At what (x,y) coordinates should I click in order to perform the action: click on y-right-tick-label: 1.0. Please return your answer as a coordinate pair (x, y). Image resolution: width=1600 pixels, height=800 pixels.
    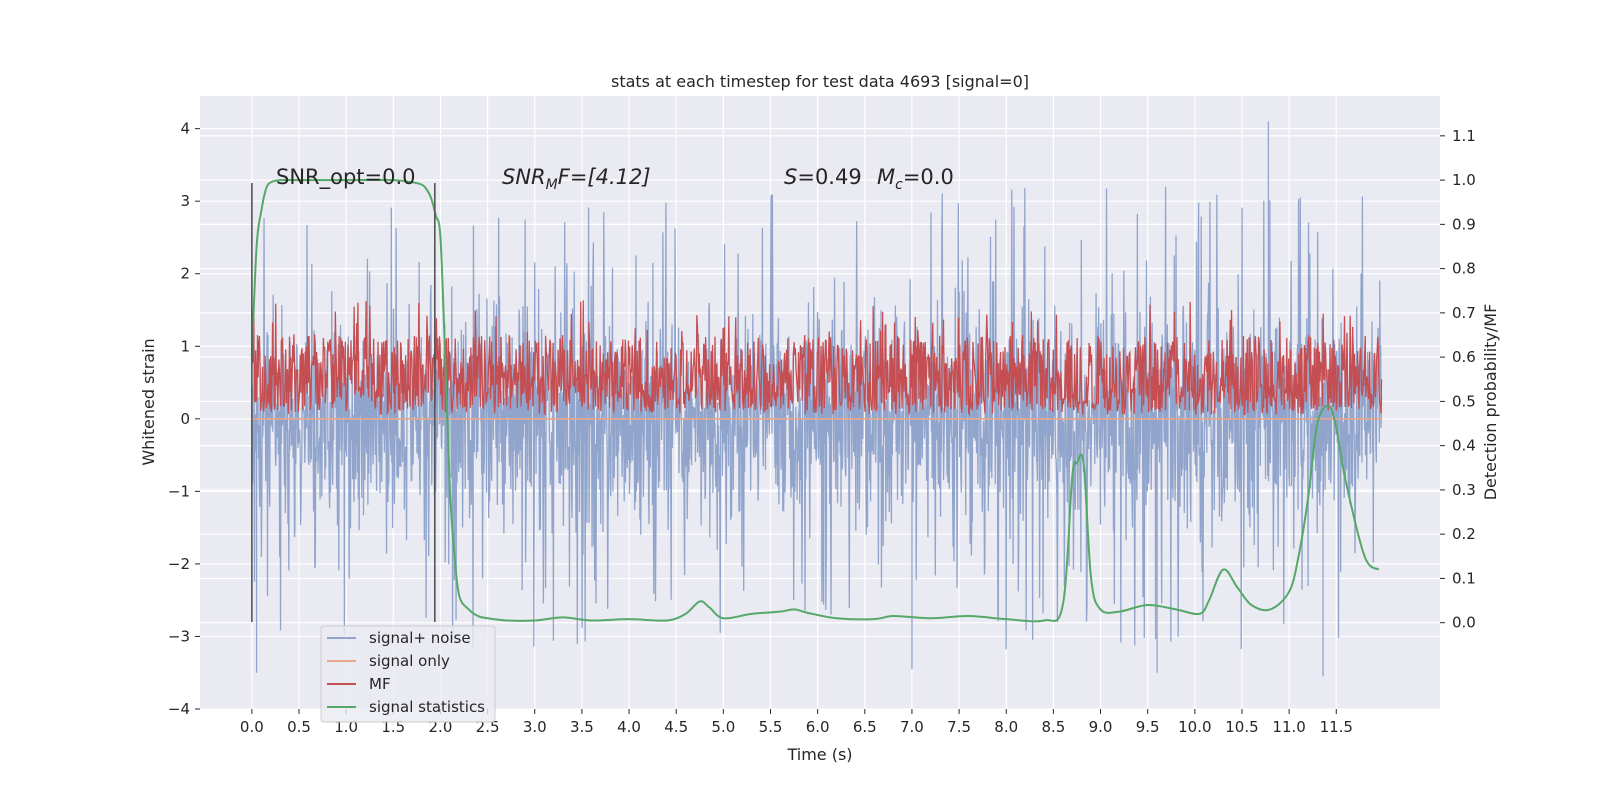
    Looking at the image, I should click on (1464, 180).